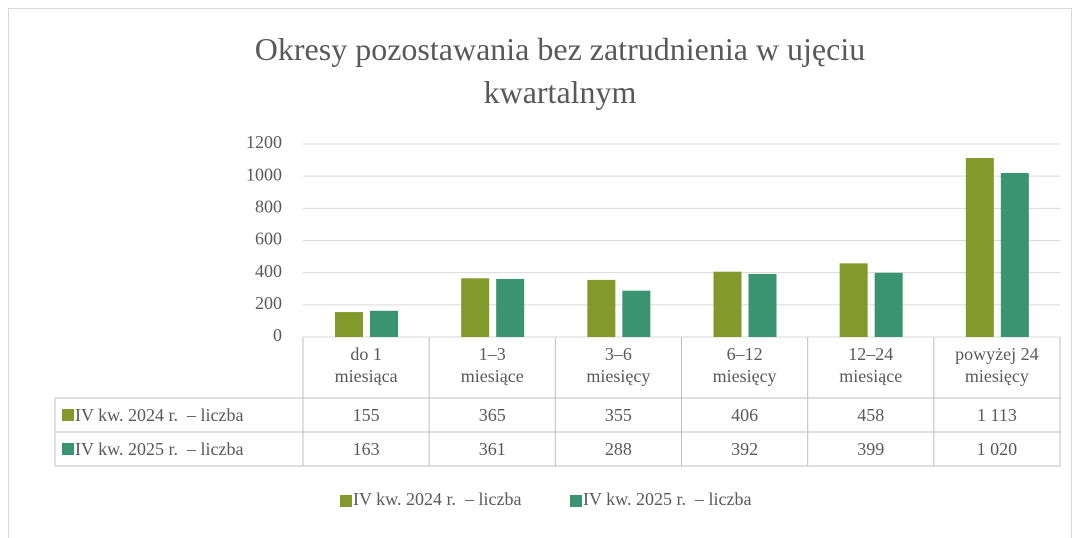 The width and height of the screenshot is (1080, 538). Describe the element at coordinates (159, 449) in the screenshot. I see `table-row-label: IV kw. 2025 r. – liczba` at that location.